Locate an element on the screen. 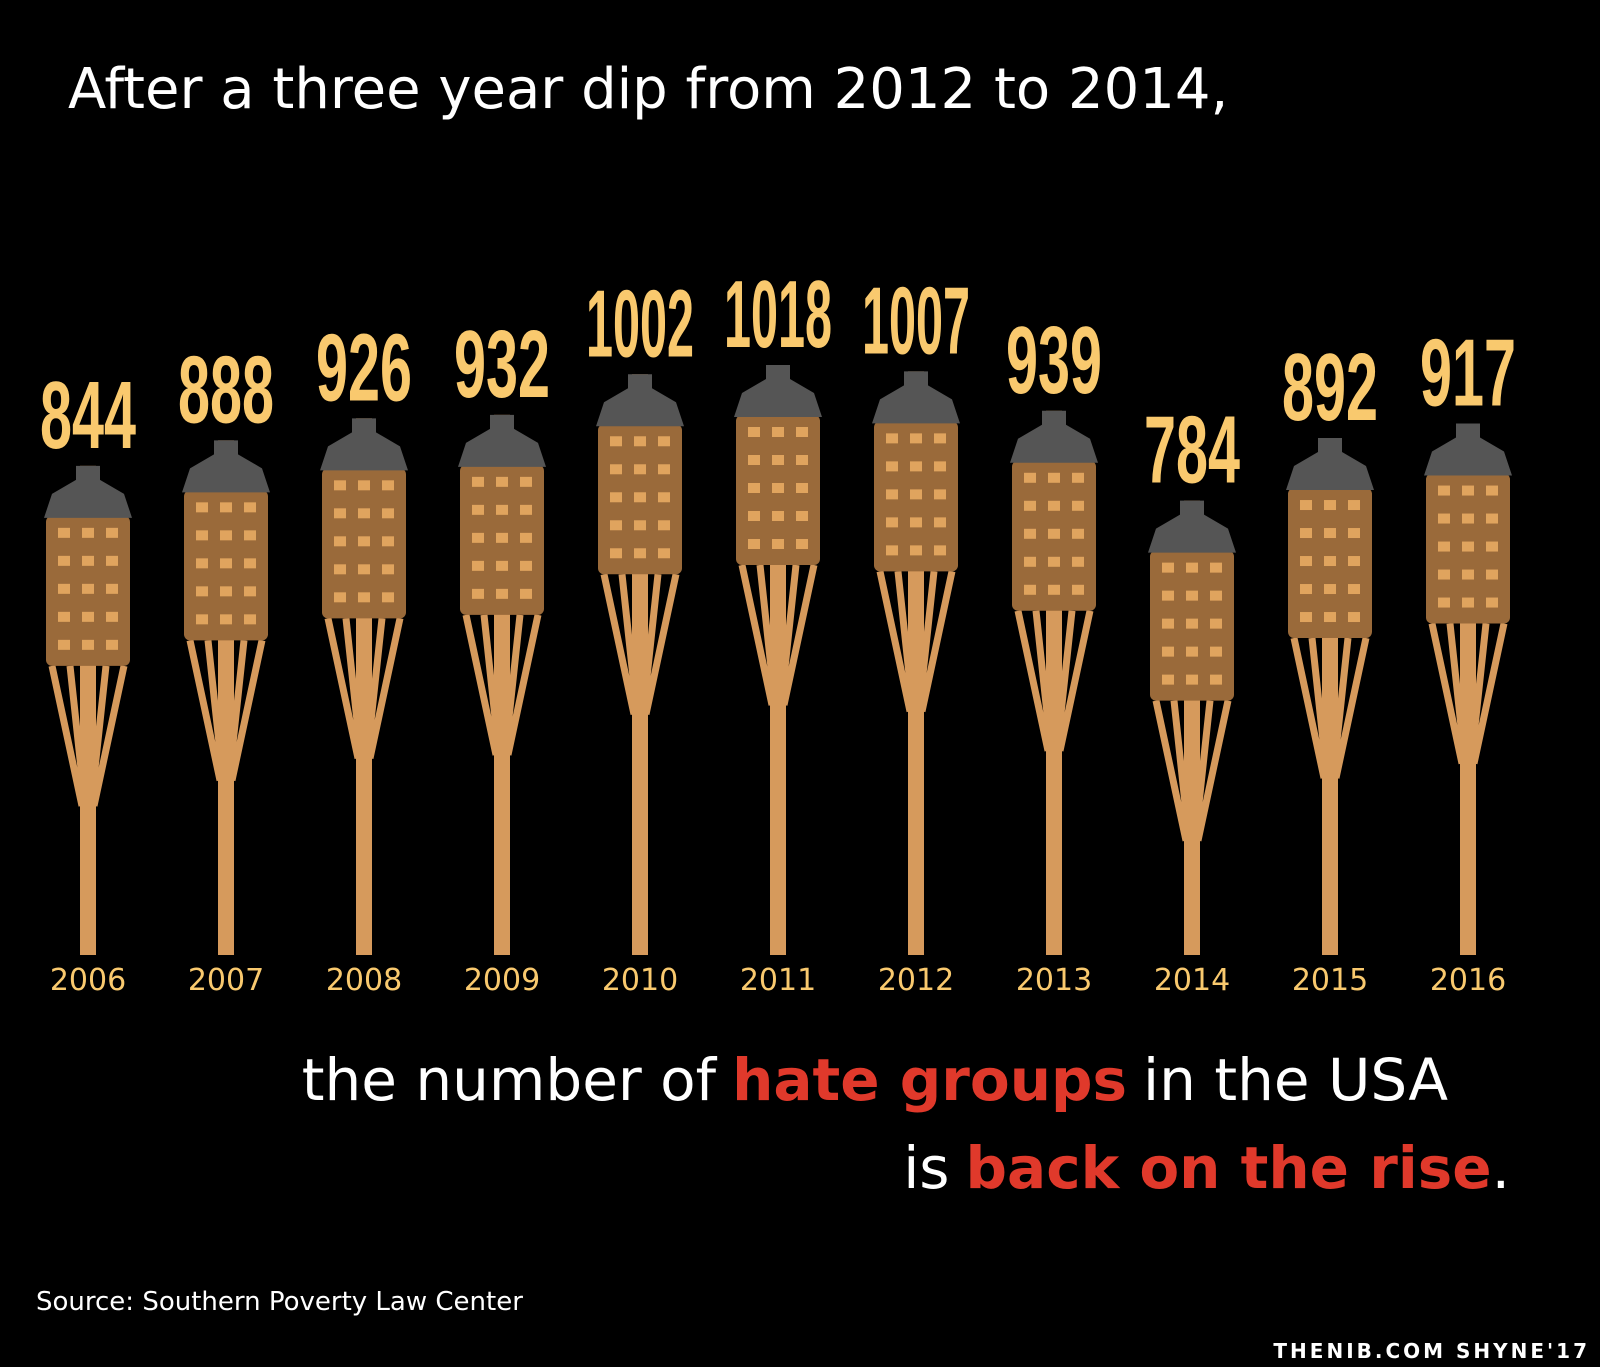 The image size is (1600, 1367). credit: THENIB.COM SHYNE'17 is located at coordinates (1431, 1351).